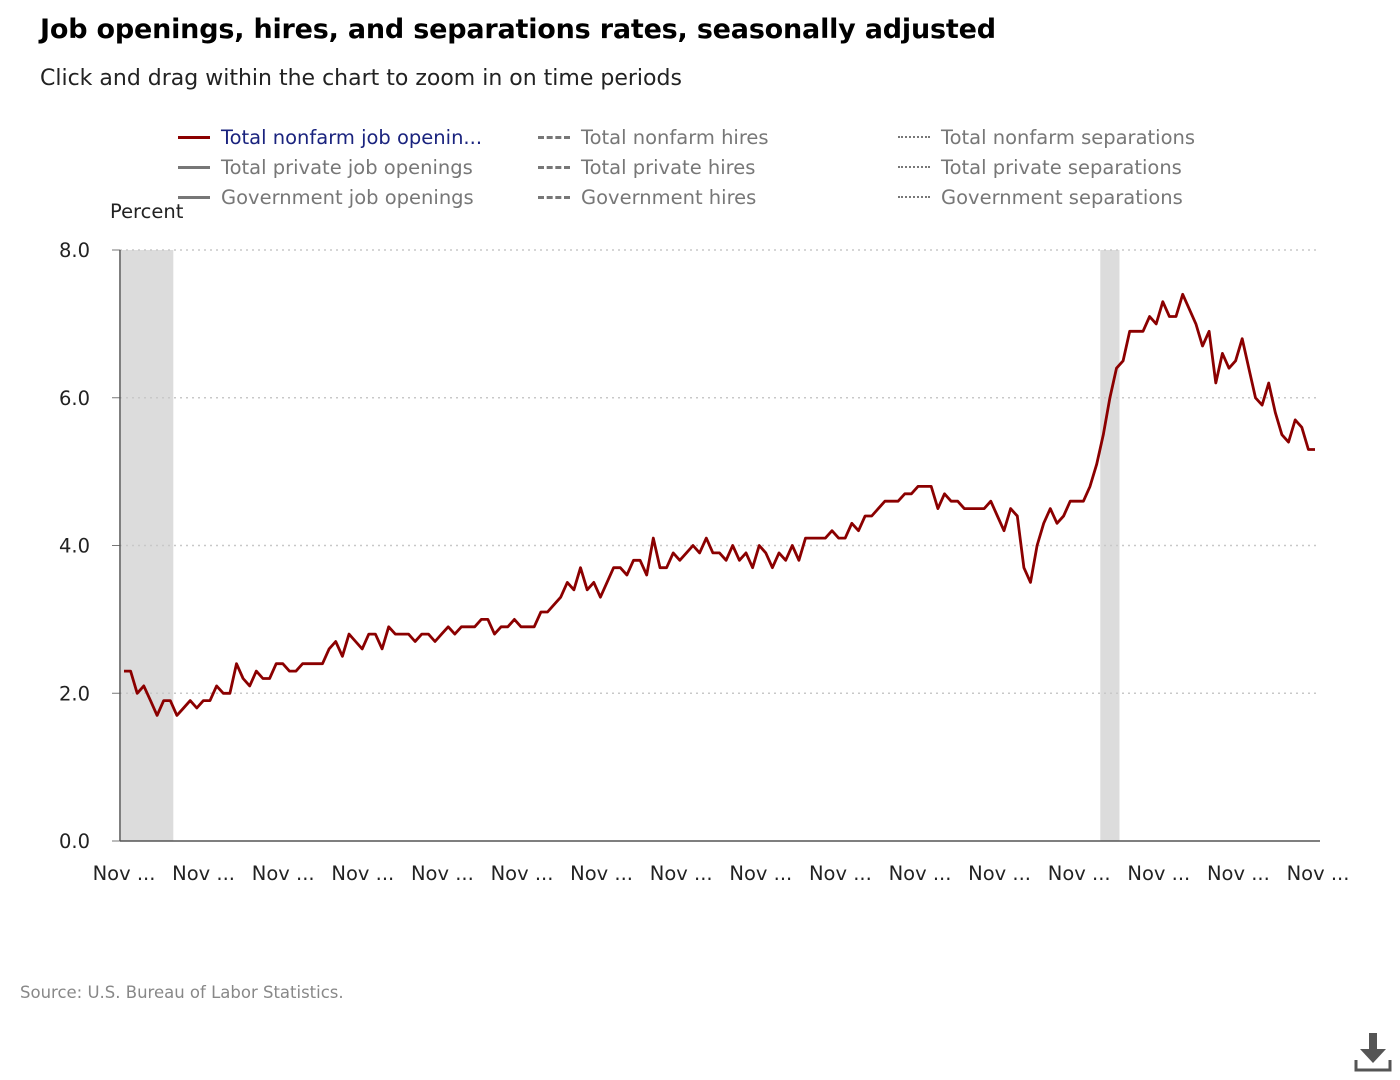 The height and width of the screenshot is (1080, 1400). What do you see at coordinates (182, 992) in the screenshot?
I see `source-note: Source: U.S. Bureau of Labor Statistics.` at bounding box center [182, 992].